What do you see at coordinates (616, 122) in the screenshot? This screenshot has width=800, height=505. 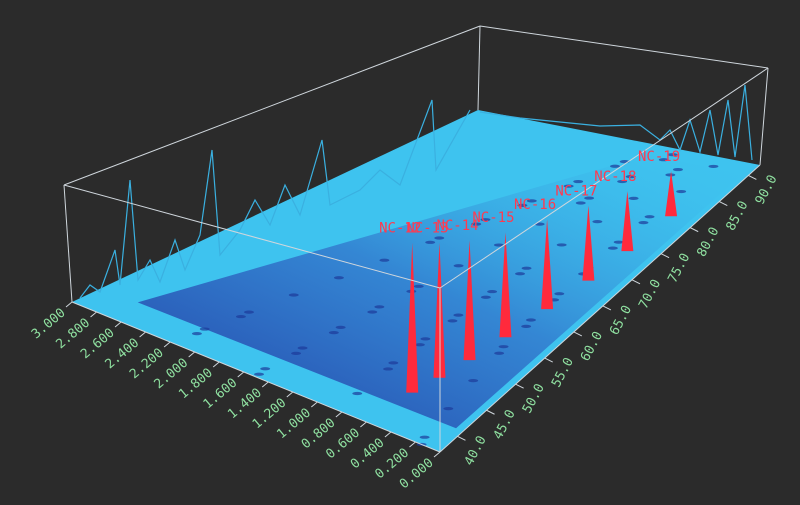 I see `side-trace` at bounding box center [616, 122].